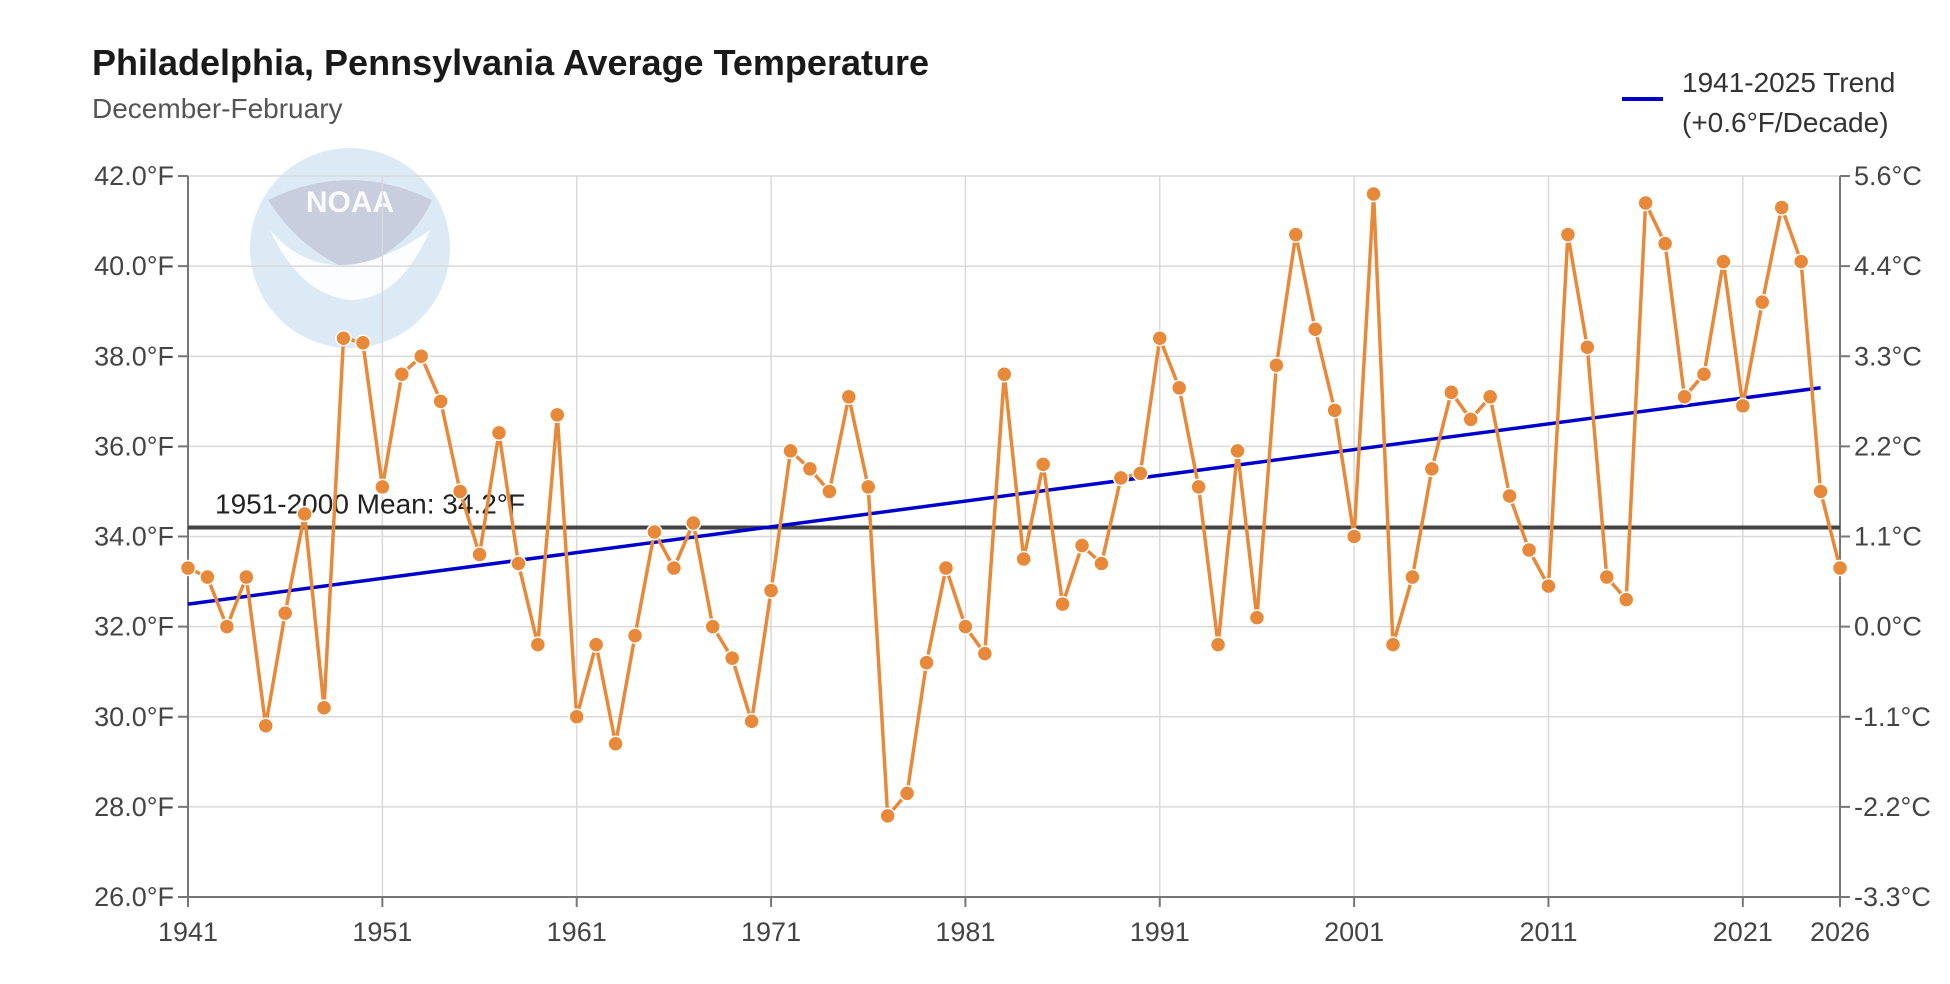 The height and width of the screenshot is (984, 1950). I want to click on y-tick-label-right: 0.0°C, so click(1888, 627).